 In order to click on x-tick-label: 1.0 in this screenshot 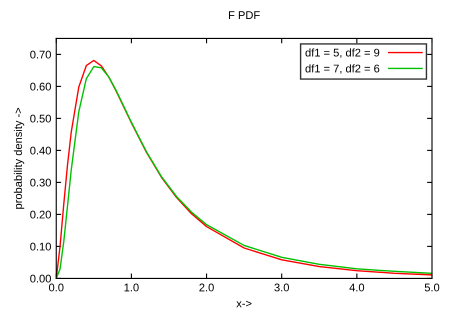, I will do `click(131, 288)`.